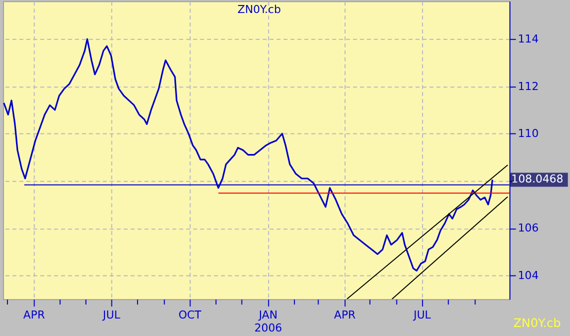 Image resolution: width=570 pixels, height=336 pixels. I want to click on y-tick-label: 110, so click(528, 133).